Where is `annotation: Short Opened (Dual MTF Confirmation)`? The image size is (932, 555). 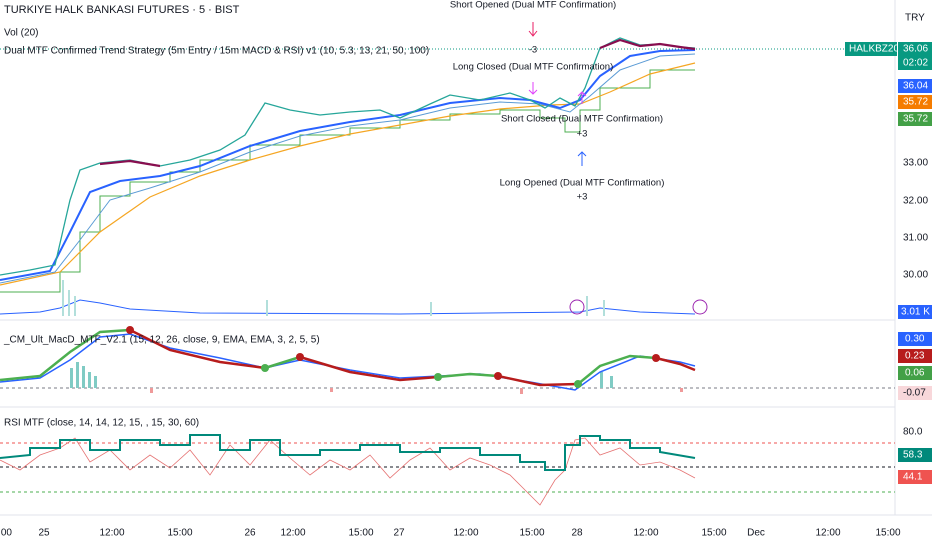 annotation: Short Opened (Dual MTF Confirmation) is located at coordinates (533, 5).